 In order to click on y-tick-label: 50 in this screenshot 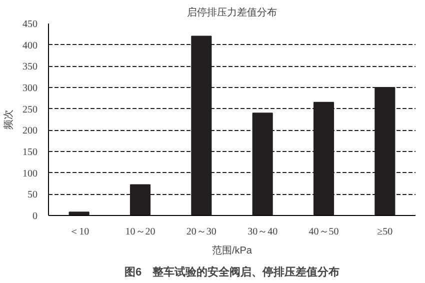, I will do `click(33, 195)`.